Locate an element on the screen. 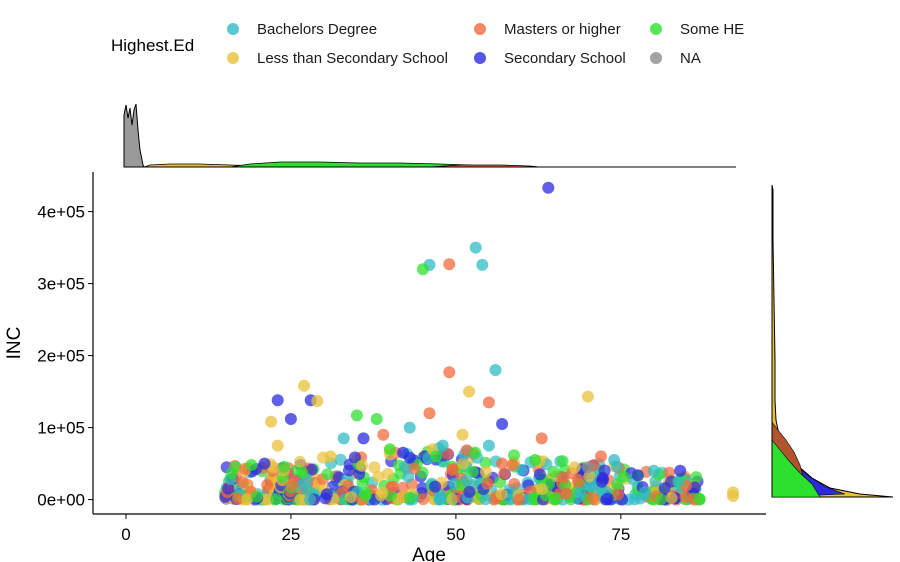  y-tick-label: 4e+05 is located at coordinates (61, 212).